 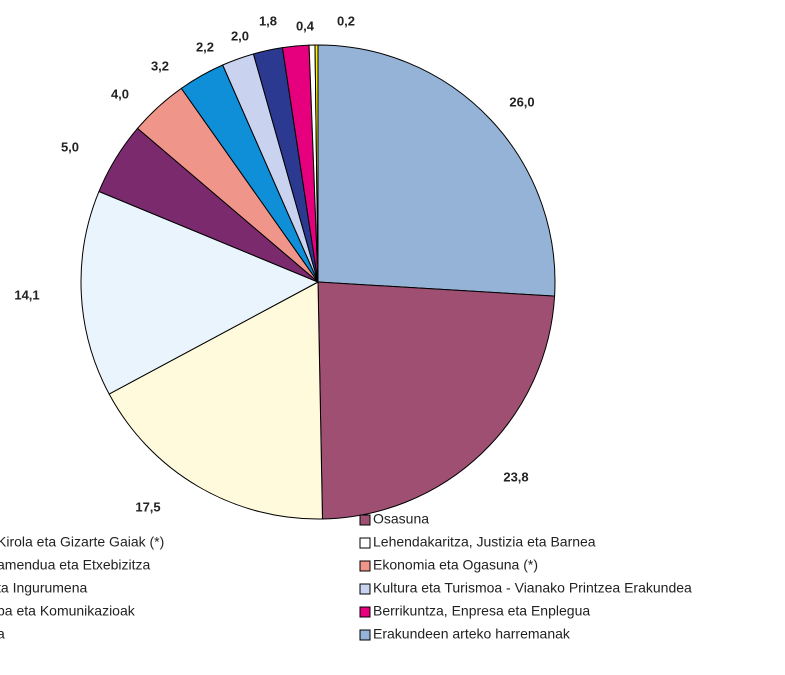 I want to click on value-label: 0,4, so click(x=305, y=25).